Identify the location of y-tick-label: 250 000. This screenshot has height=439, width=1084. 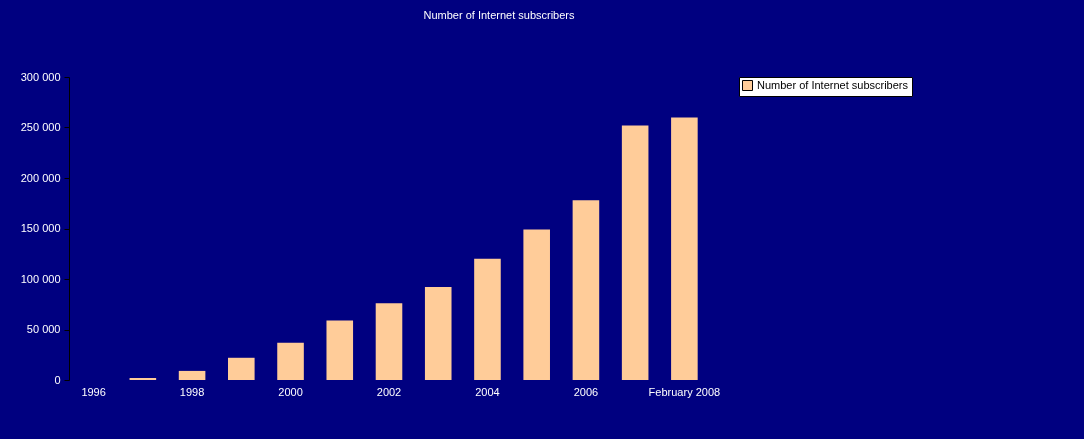
(40, 127).